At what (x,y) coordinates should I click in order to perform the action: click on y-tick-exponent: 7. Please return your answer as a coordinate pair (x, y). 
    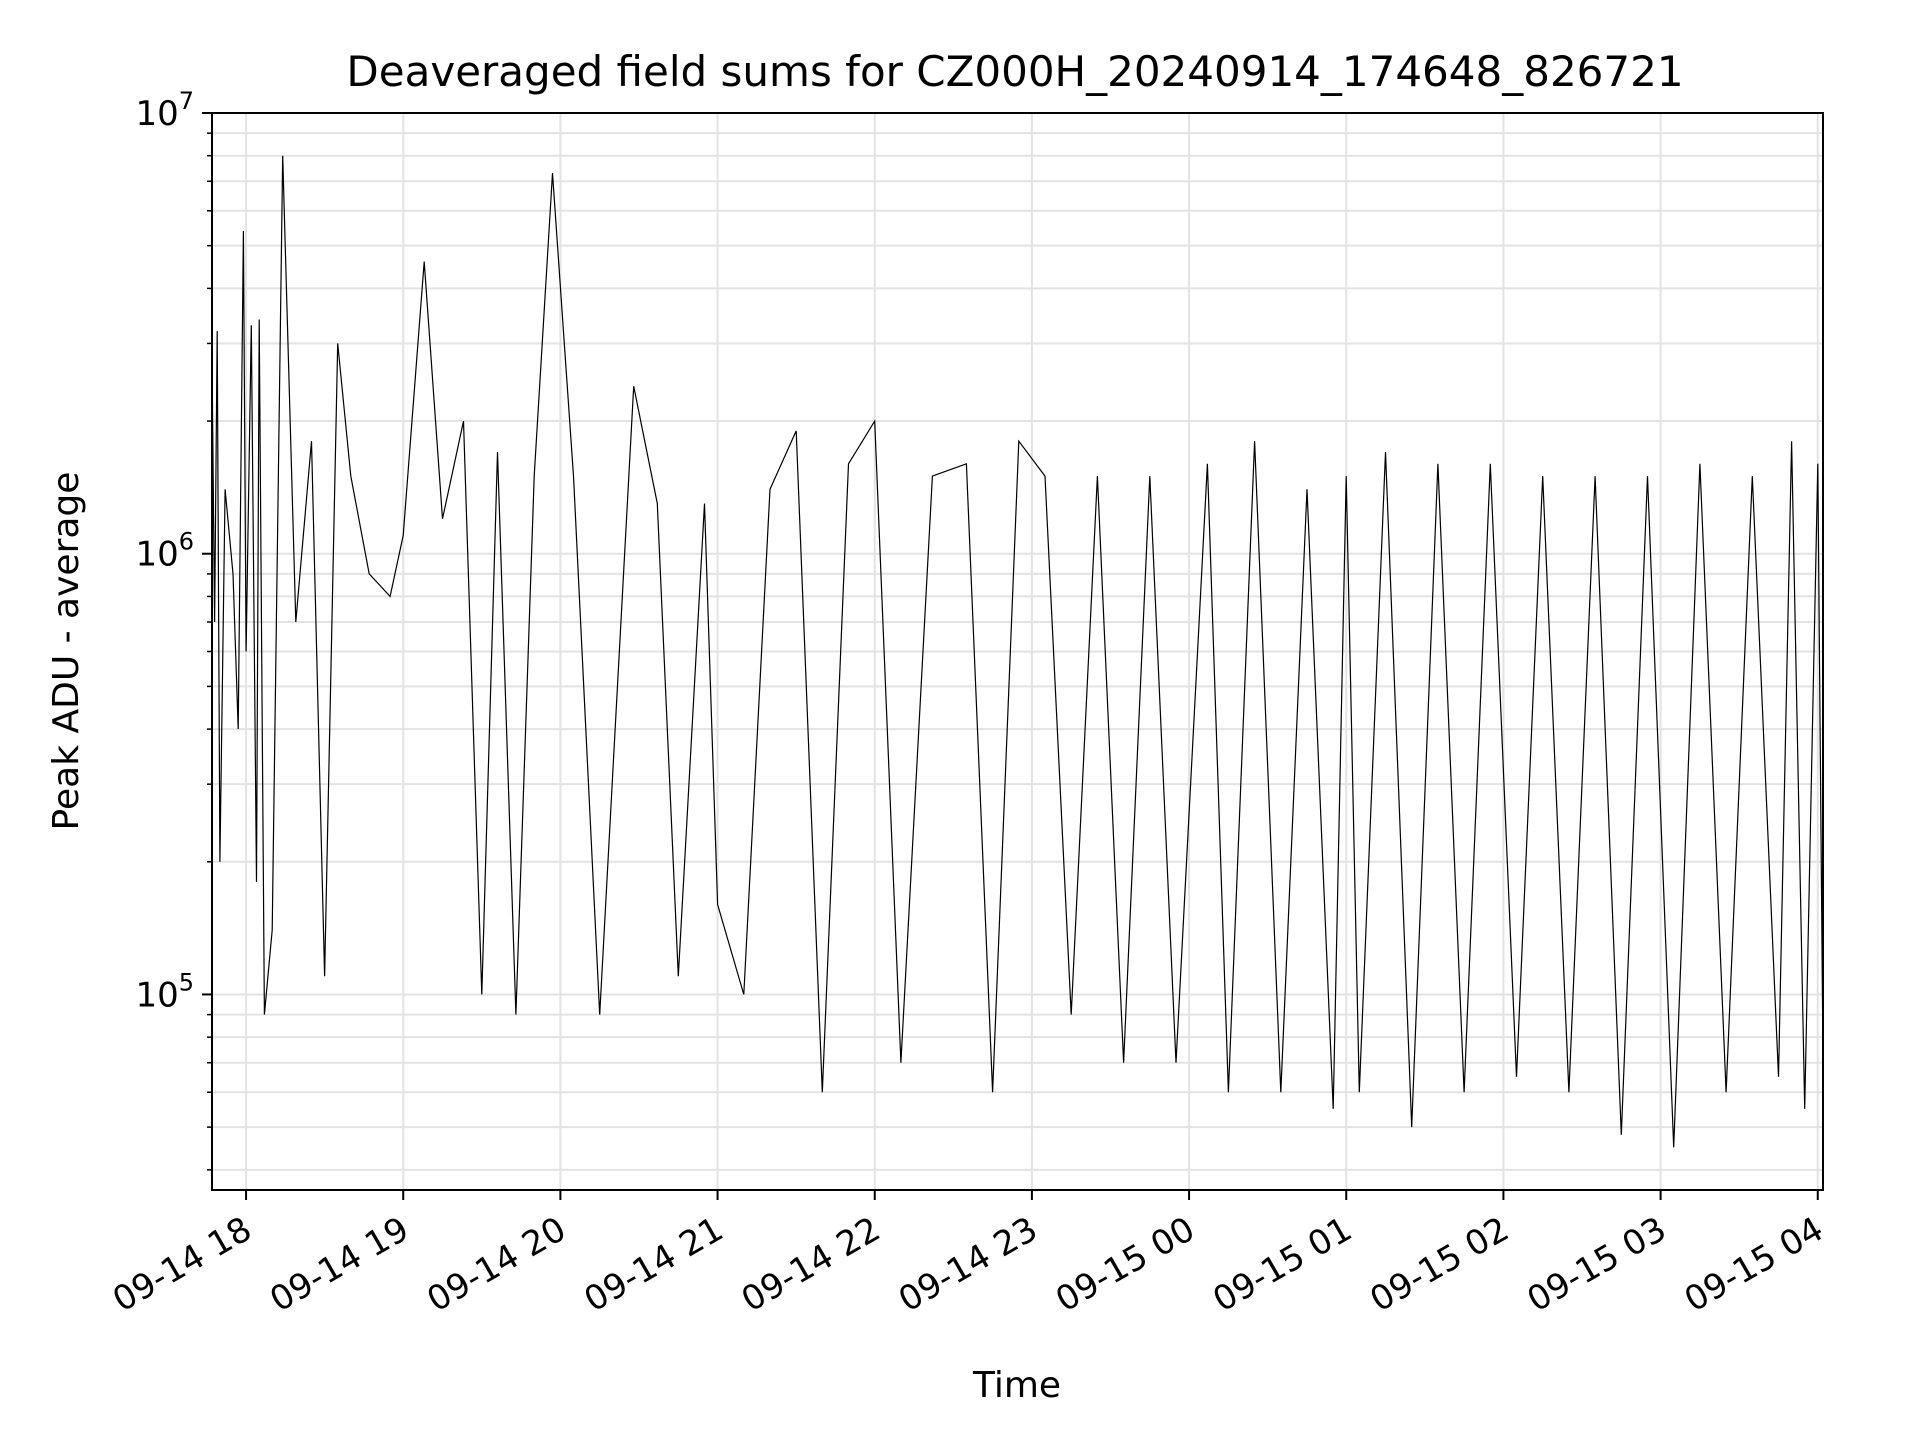
    Looking at the image, I should click on (186, 101).